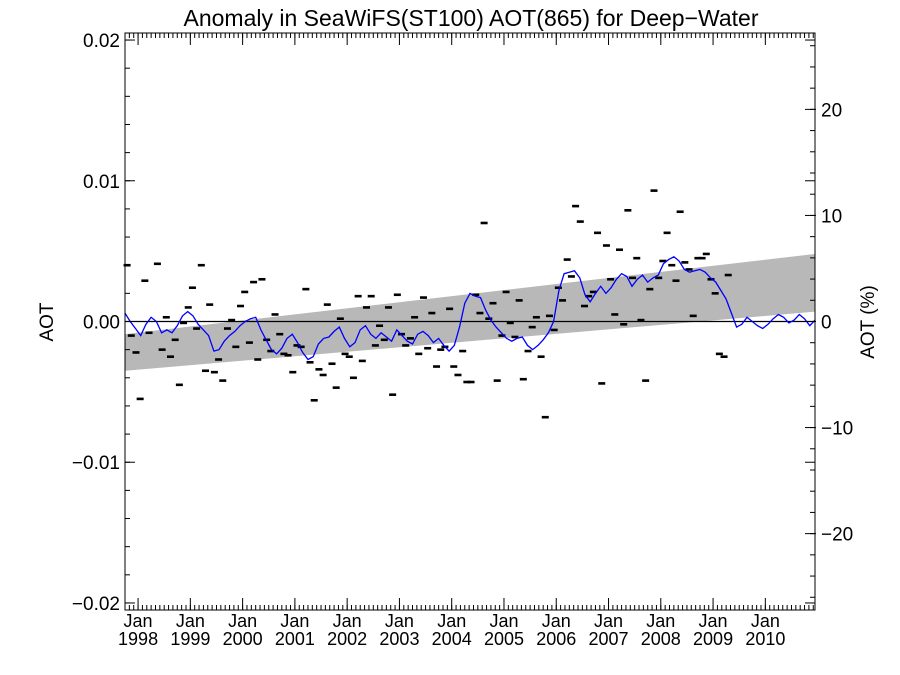 The image size is (900, 675). Describe the element at coordinates (47, 321) in the screenshot. I see `y-axis-label-left: AOT` at that location.